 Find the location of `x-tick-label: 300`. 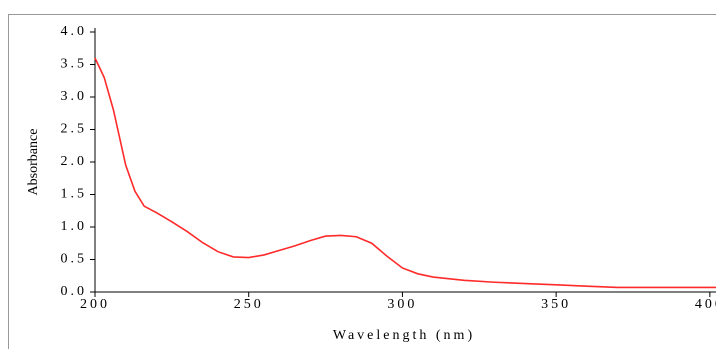

x-tick-label: 300 is located at coordinates (402, 304).